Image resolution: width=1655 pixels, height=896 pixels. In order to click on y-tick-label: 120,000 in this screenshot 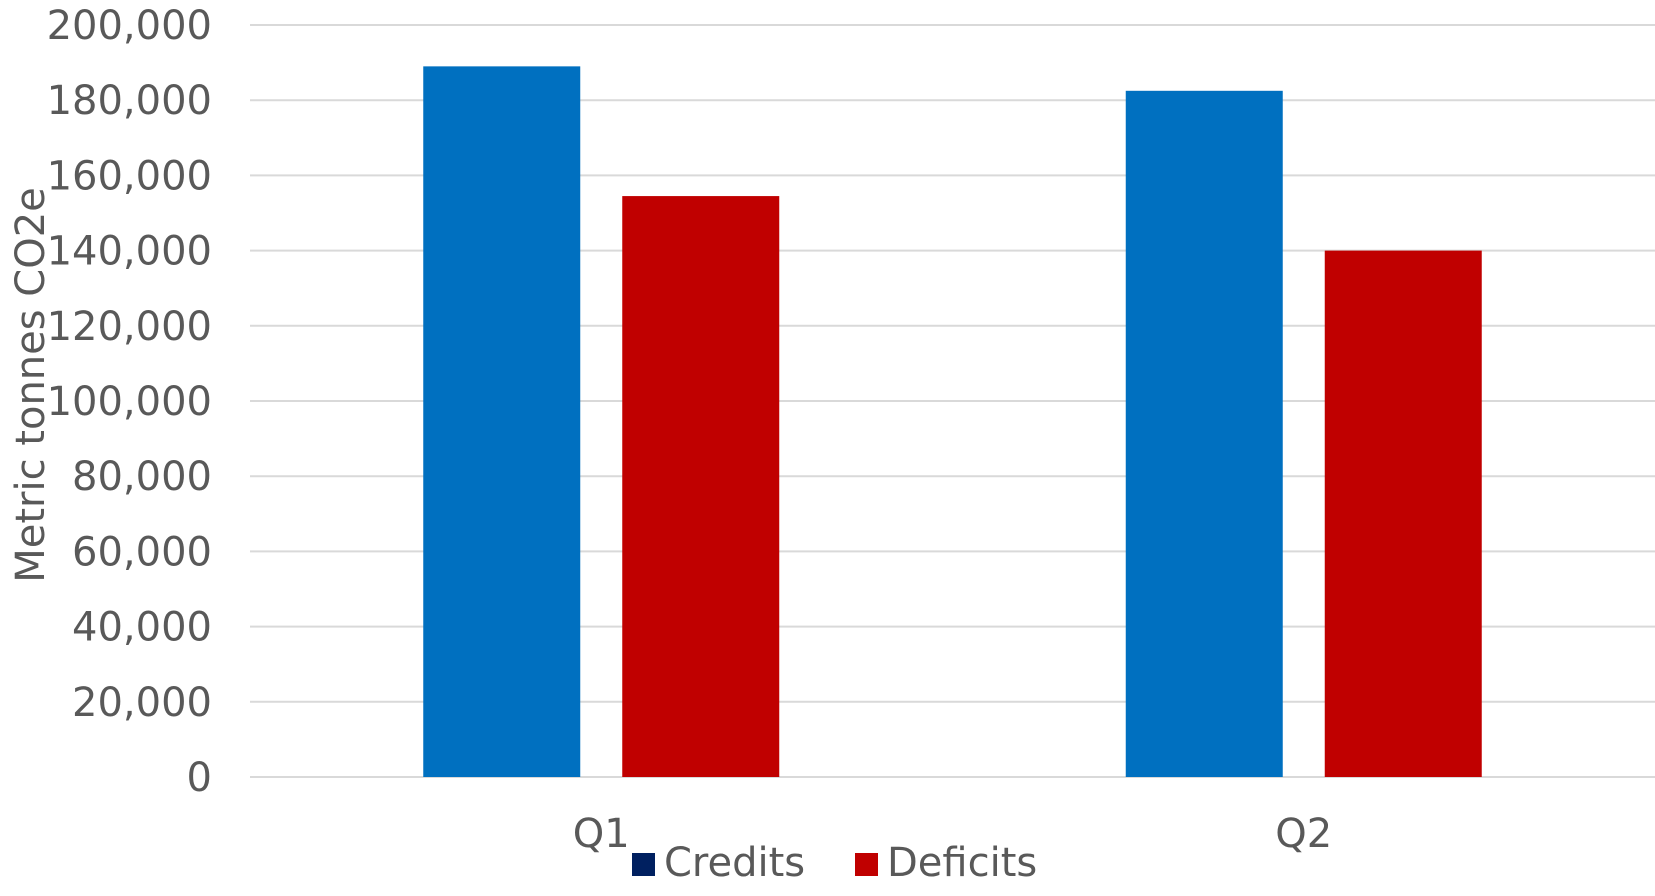, I will do `click(129, 327)`.